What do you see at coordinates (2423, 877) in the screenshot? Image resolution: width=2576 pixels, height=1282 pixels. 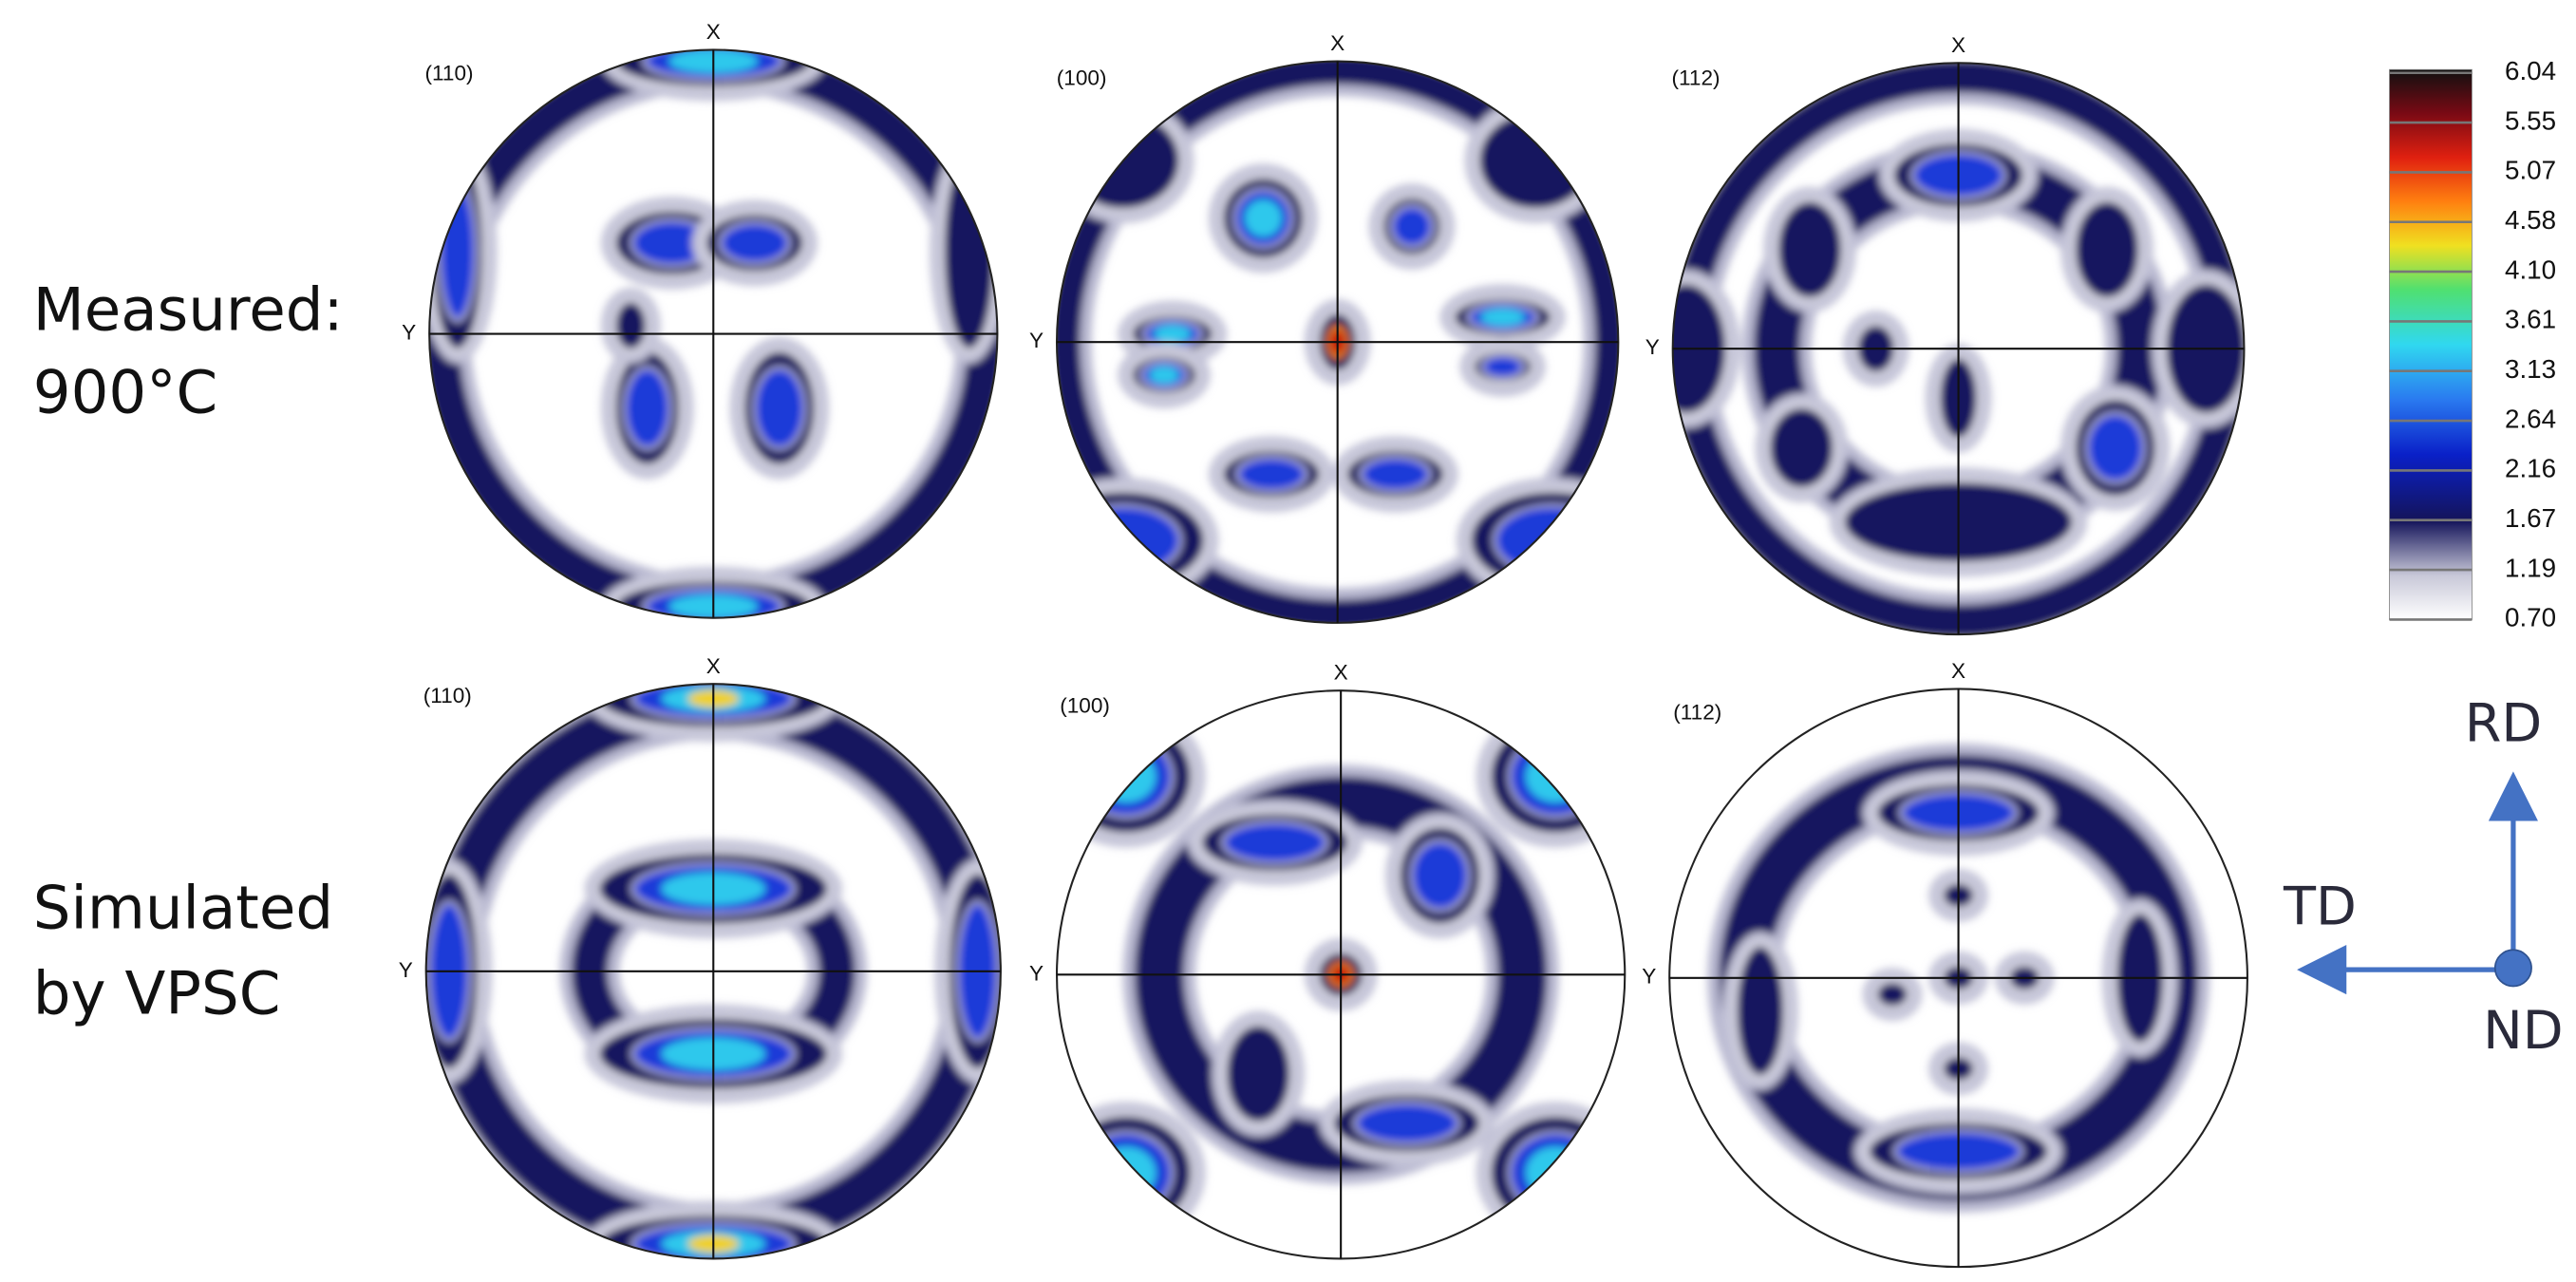 I see `direction-indicator: RD TD ND` at bounding box center [2423, 877].